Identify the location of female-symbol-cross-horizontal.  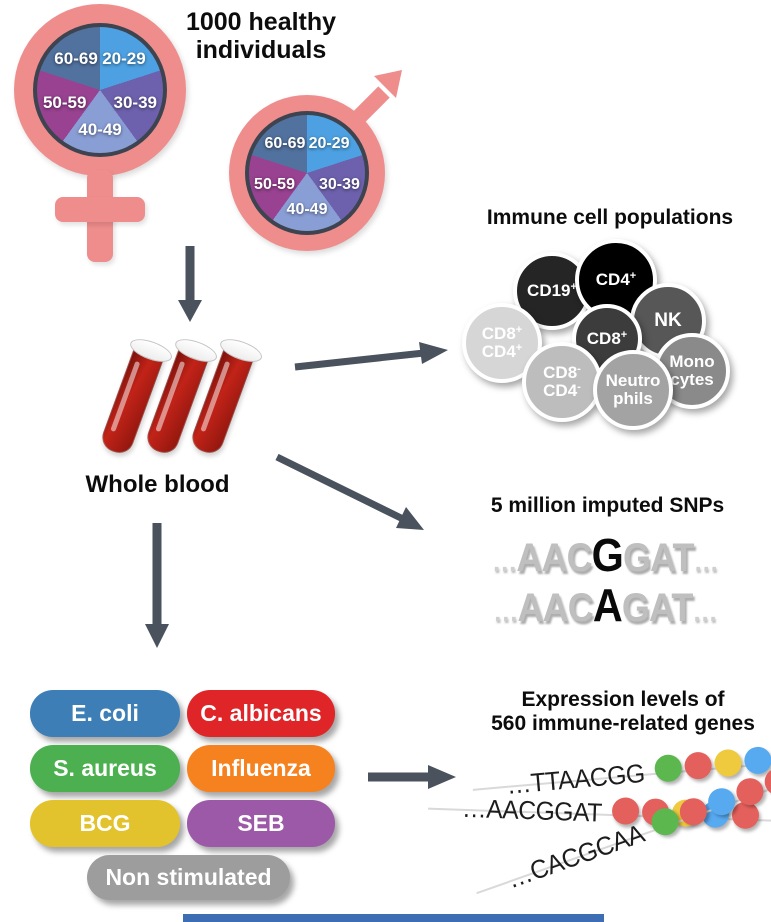
(100, 209).